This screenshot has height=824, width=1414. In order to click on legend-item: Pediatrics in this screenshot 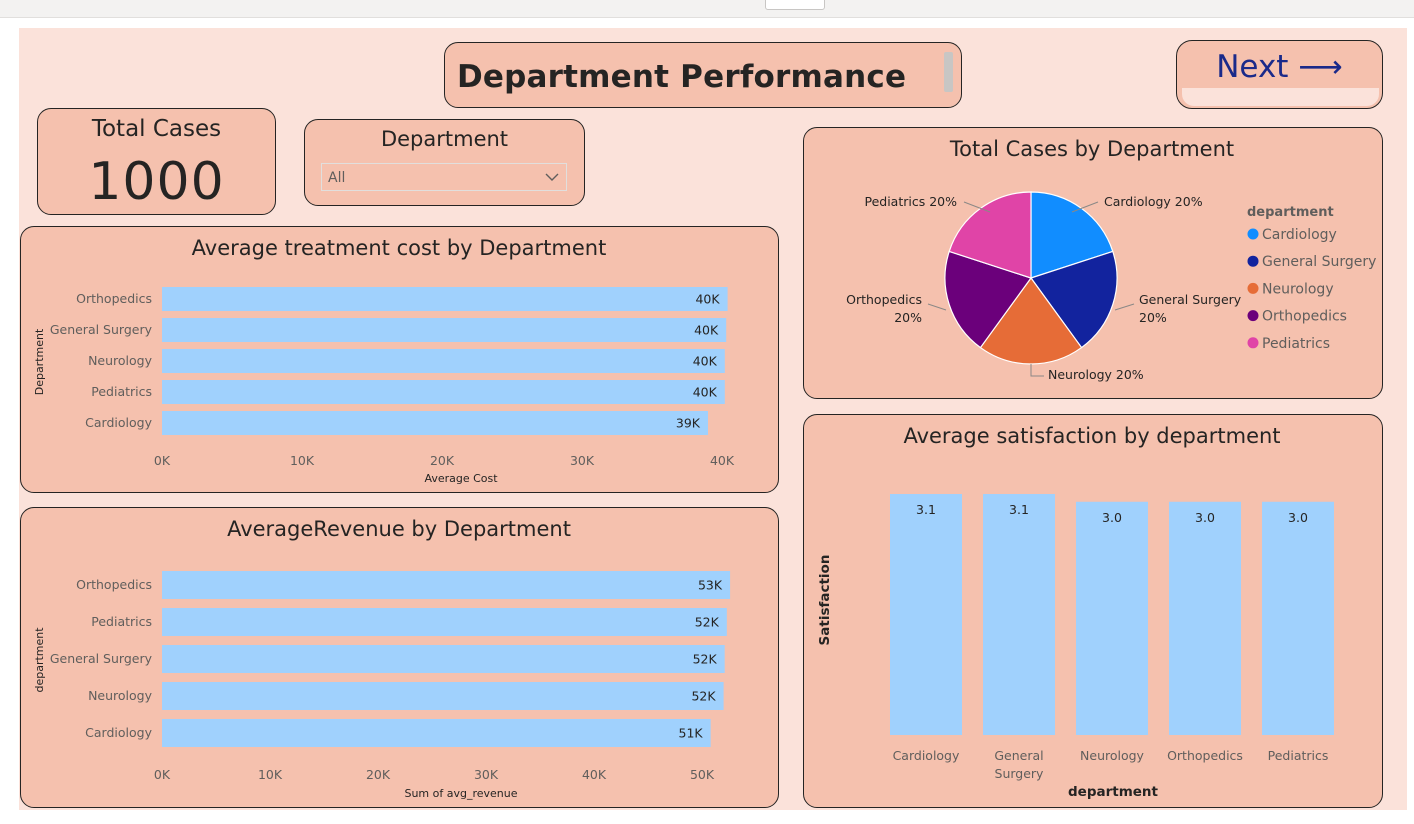, I will do `click(1296, 344)`.